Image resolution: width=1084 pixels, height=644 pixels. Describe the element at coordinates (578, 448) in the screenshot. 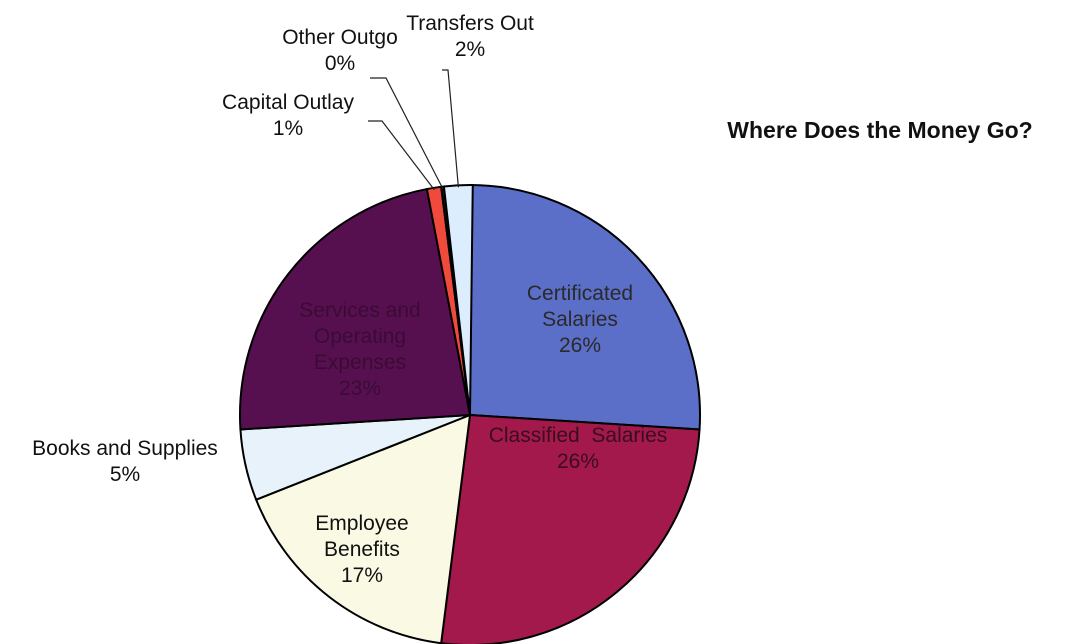

I see `label-classified-salaries: Classified Salaries 26%` at that location.